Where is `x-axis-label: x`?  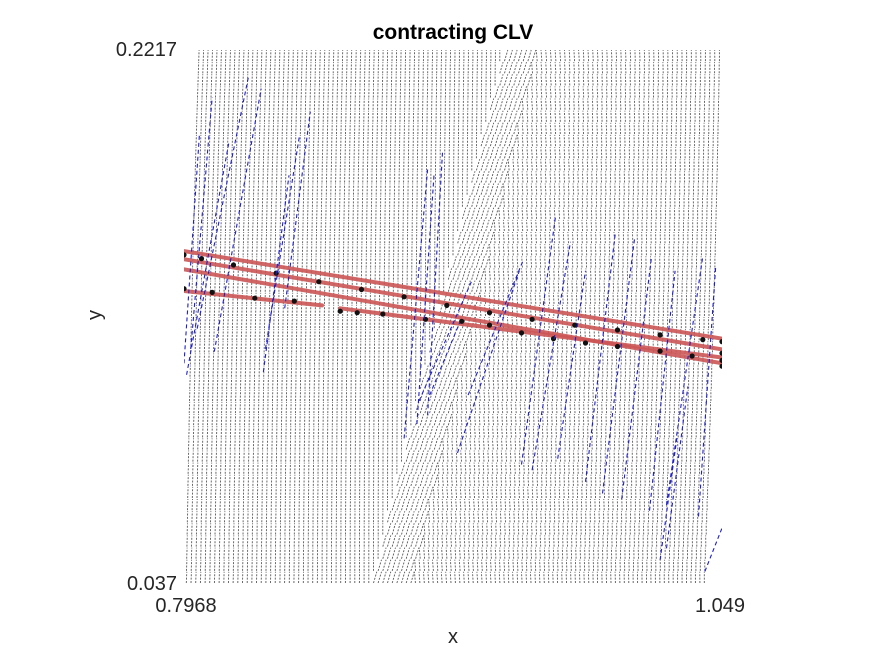
x-axis-label: x is located at coordinates (453, 637).